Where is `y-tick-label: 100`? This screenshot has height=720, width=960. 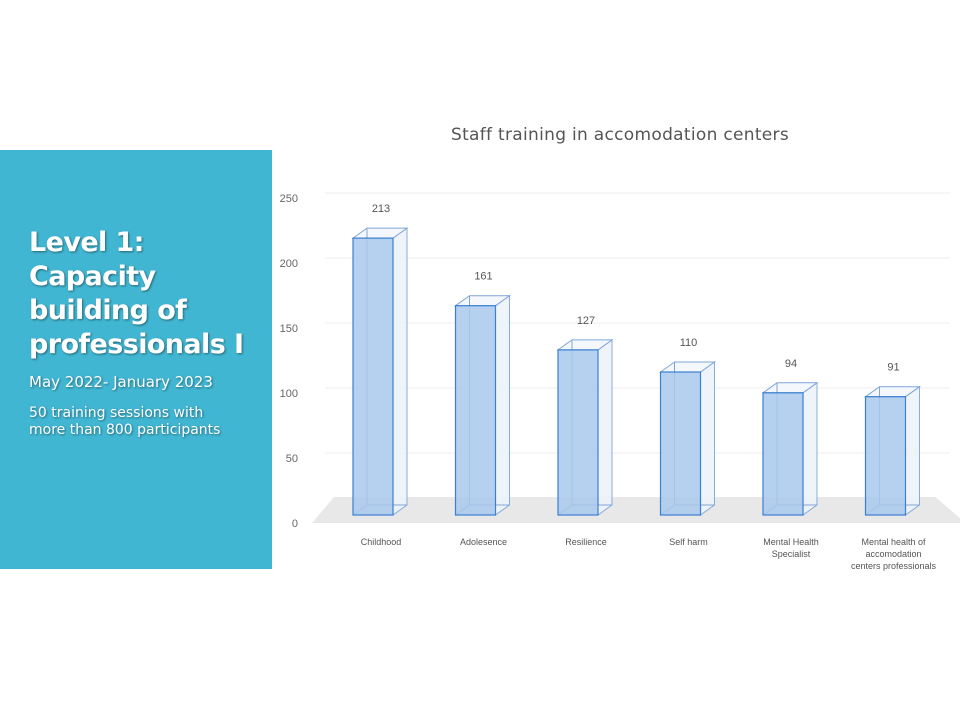 y-tick-label: 100 is located at coordinates (289, 394).